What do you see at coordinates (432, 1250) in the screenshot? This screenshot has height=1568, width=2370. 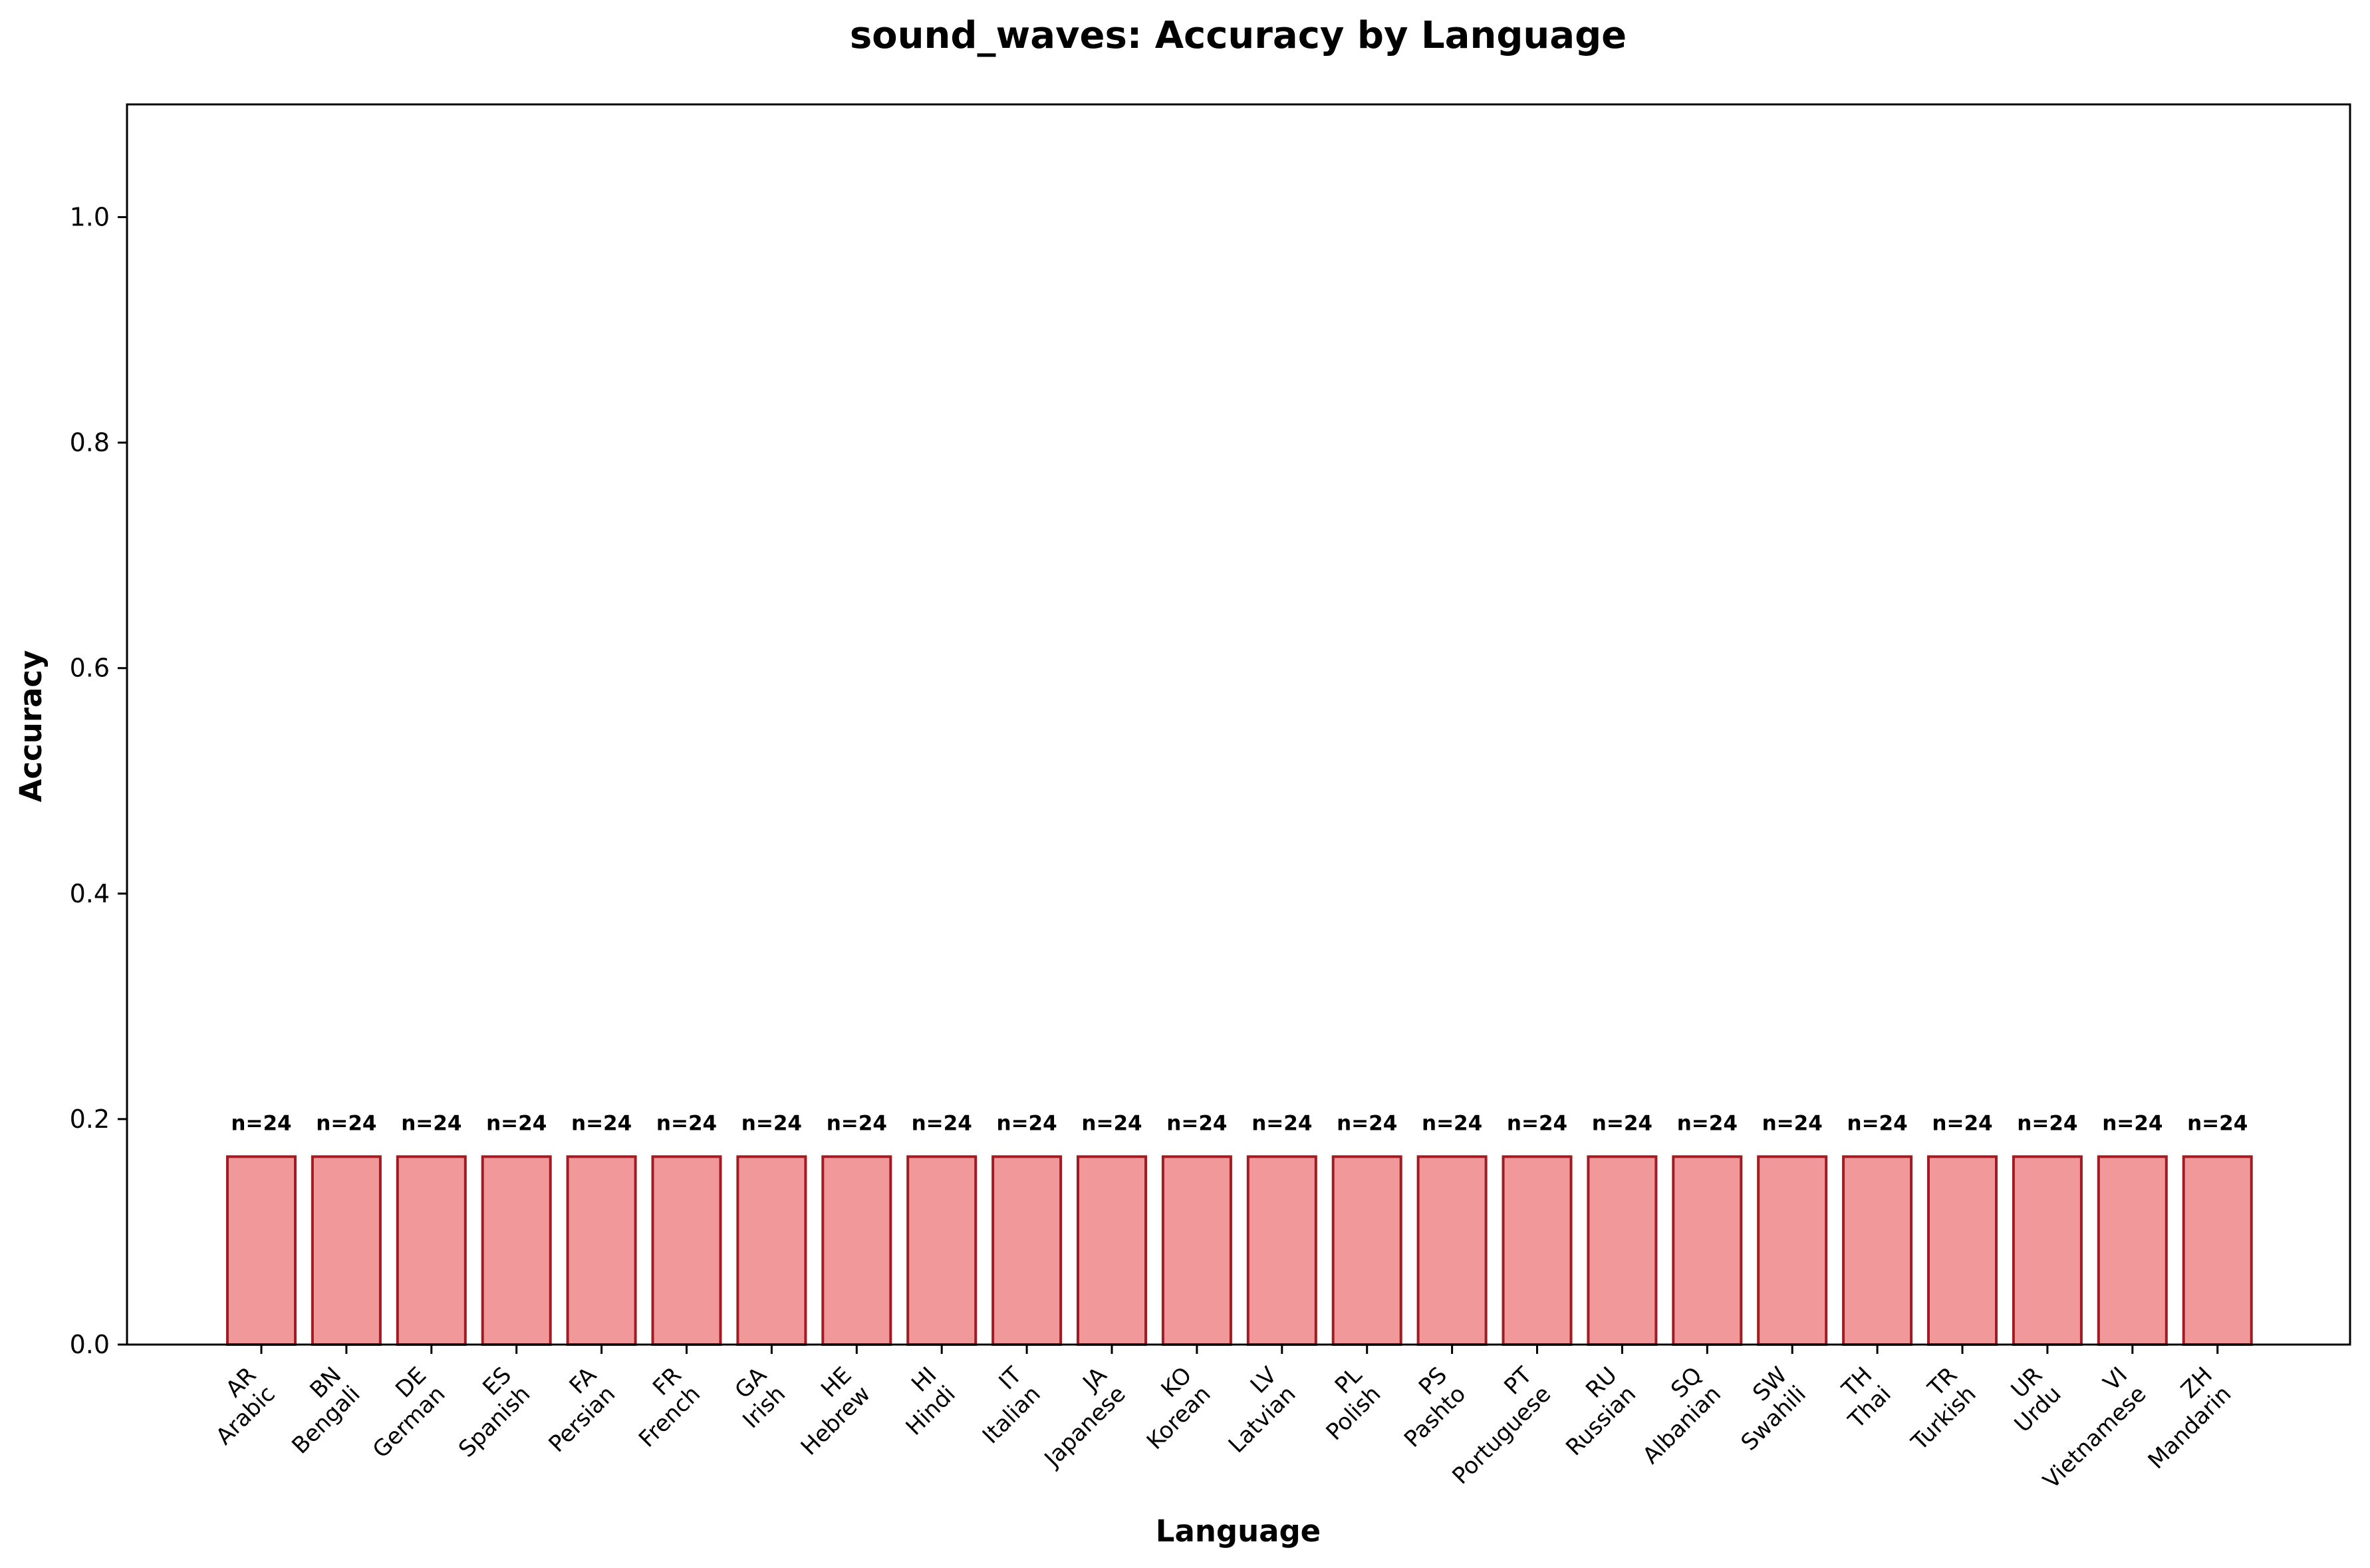 I see `bar-de` at bounding box center [432, 1250].